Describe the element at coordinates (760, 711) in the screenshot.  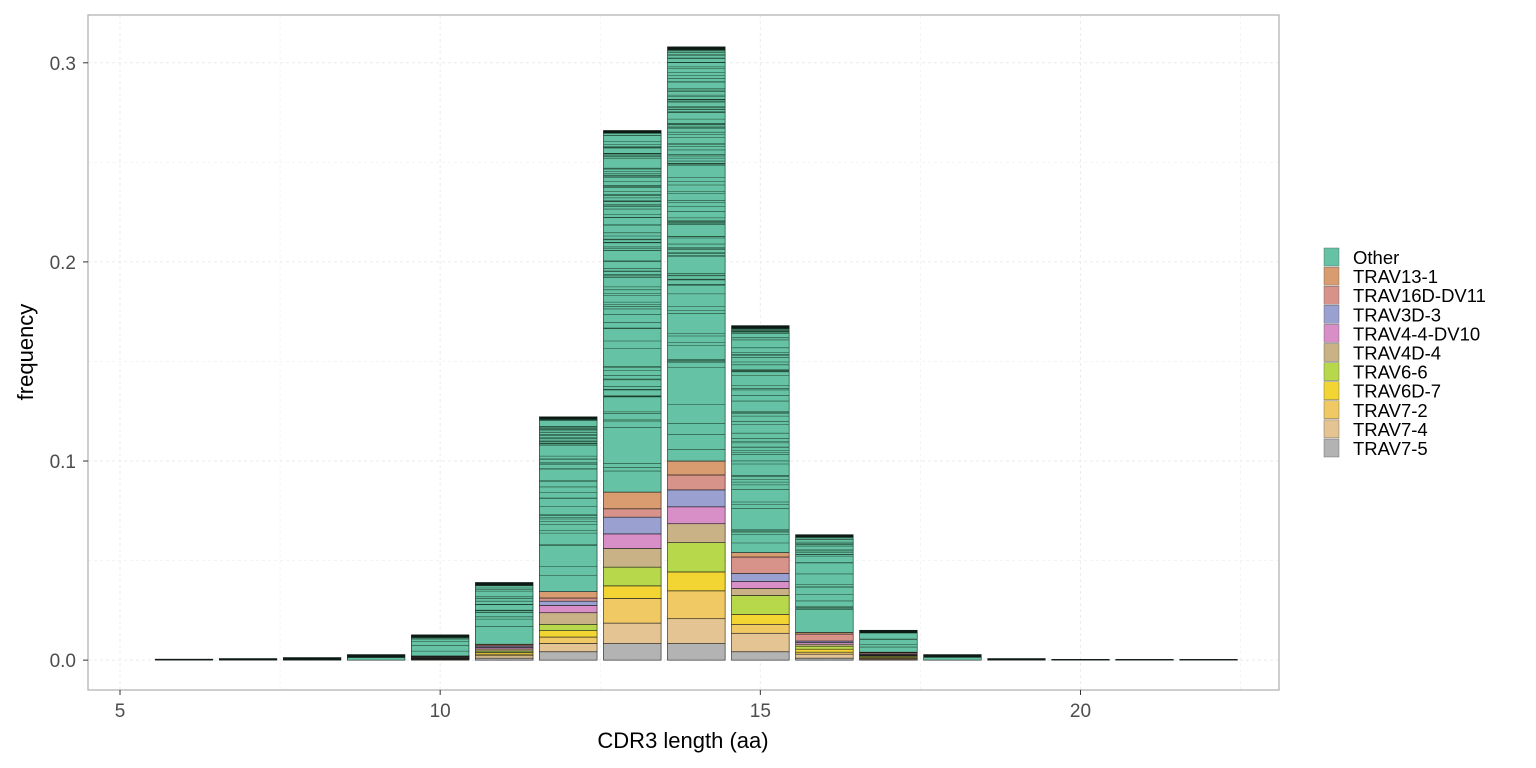
I see `x-tick-label: 15` at that location.